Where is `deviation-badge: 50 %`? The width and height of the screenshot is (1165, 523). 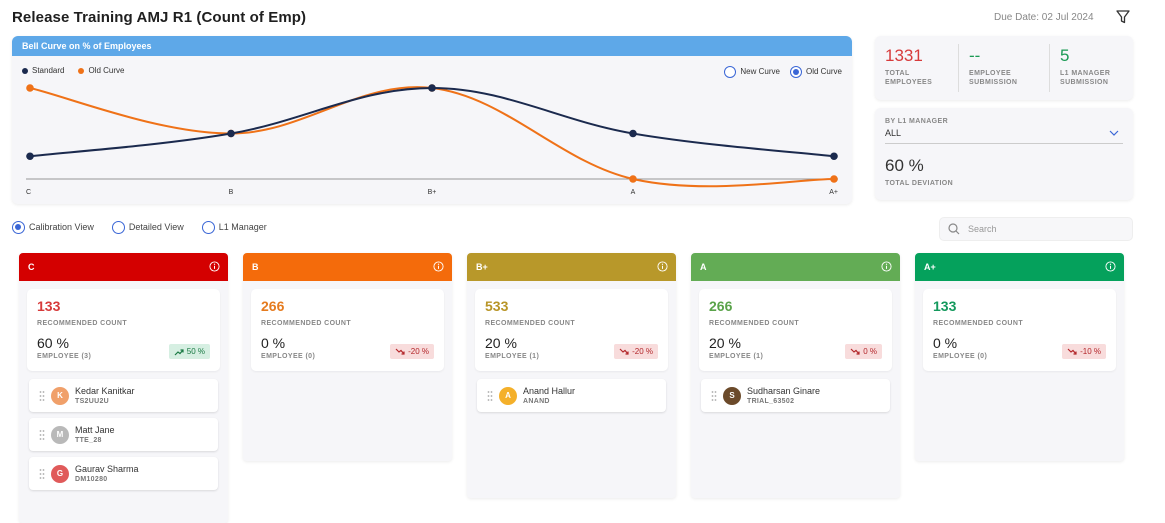
deviation-badge: 50 % is located at coordinates (189, 351).